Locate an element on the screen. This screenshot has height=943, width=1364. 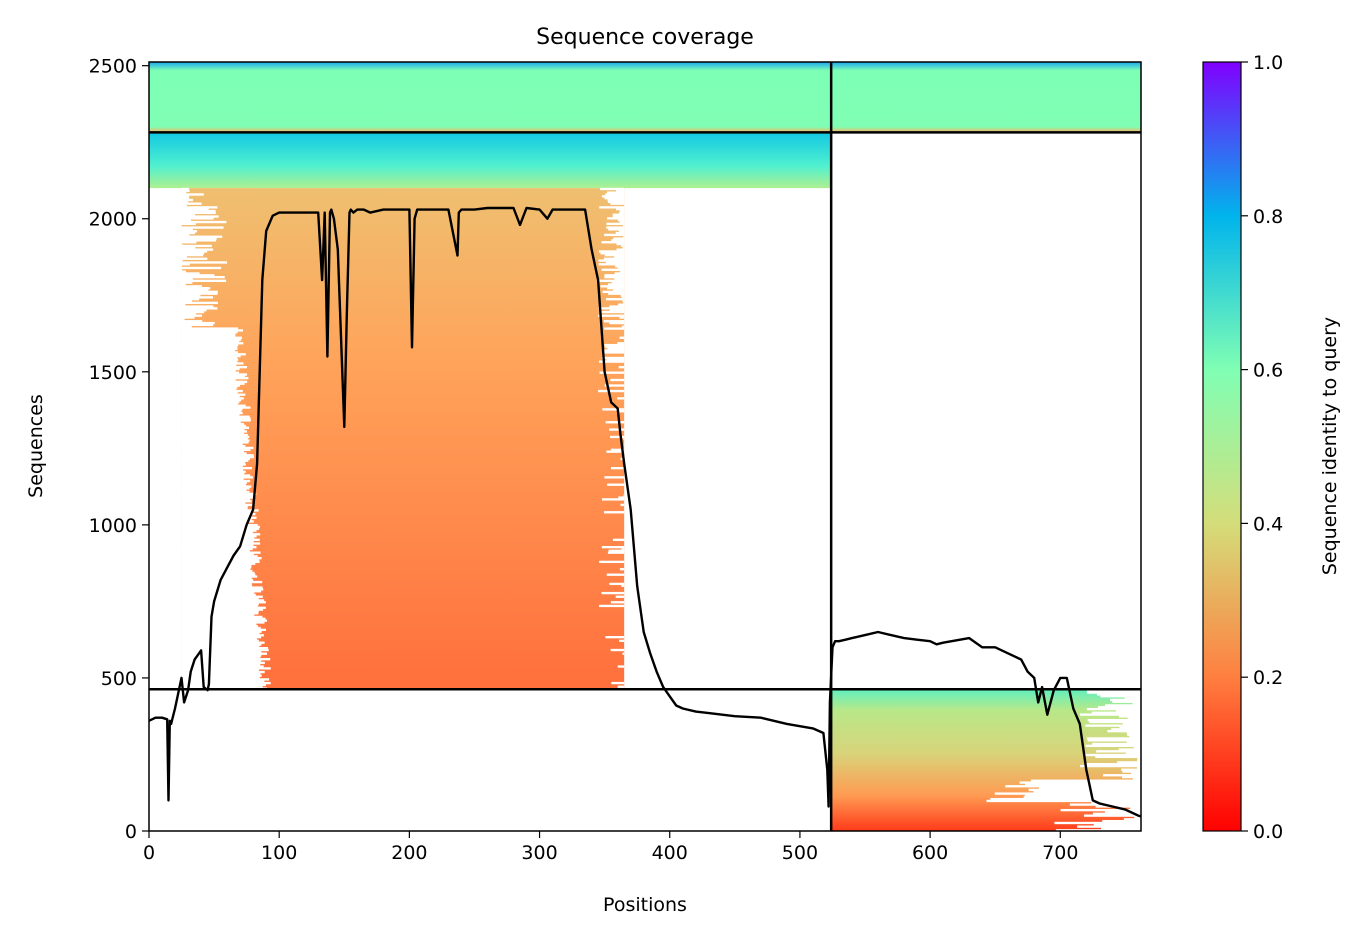
x-axis-label: Positions is located at coordinates (645, 905).